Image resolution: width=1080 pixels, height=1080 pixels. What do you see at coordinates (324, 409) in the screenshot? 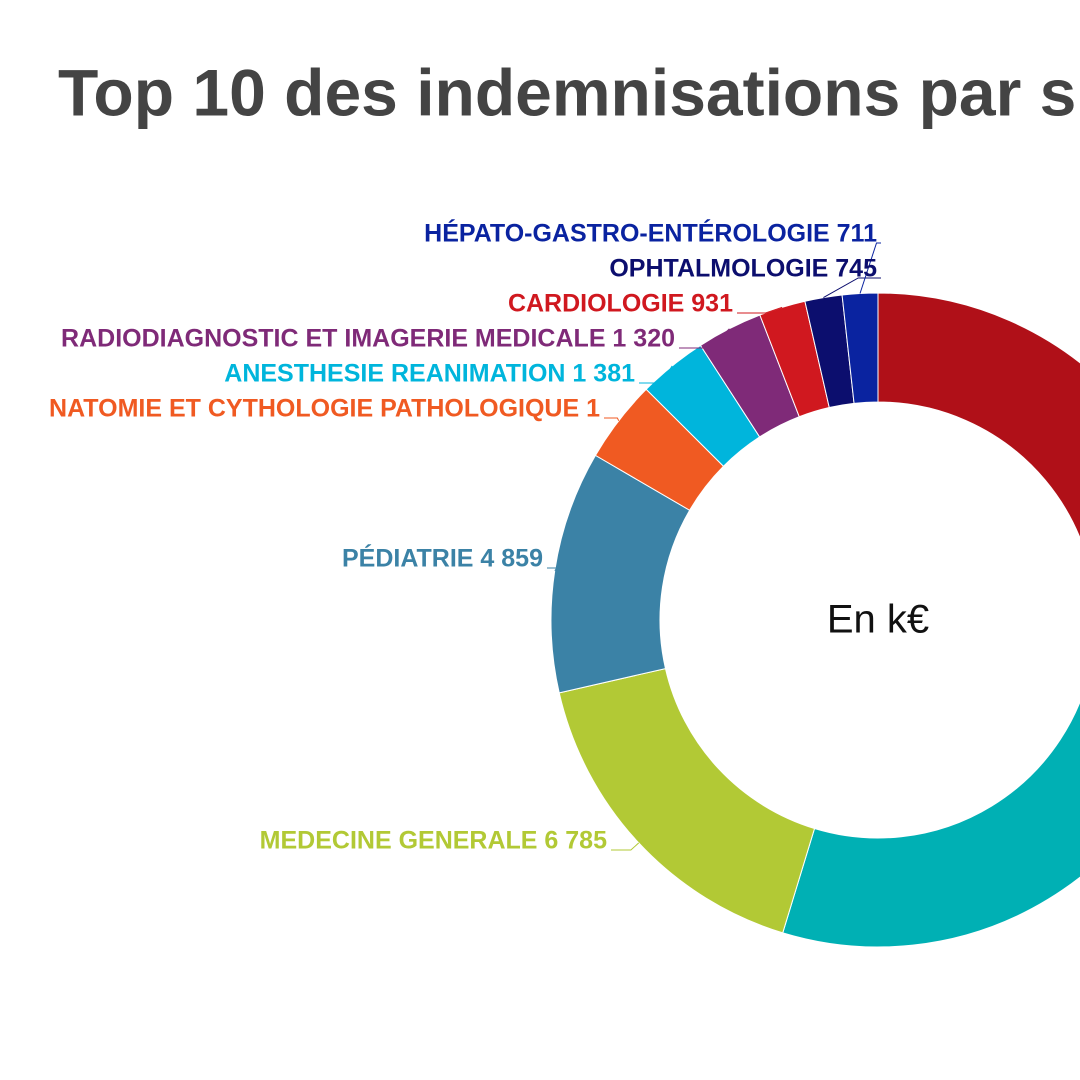
I see `segment-label: NATOMIE ET CYTHOLOGIE PATHOLOGIQUE 1` at bounding box center [324, 409].